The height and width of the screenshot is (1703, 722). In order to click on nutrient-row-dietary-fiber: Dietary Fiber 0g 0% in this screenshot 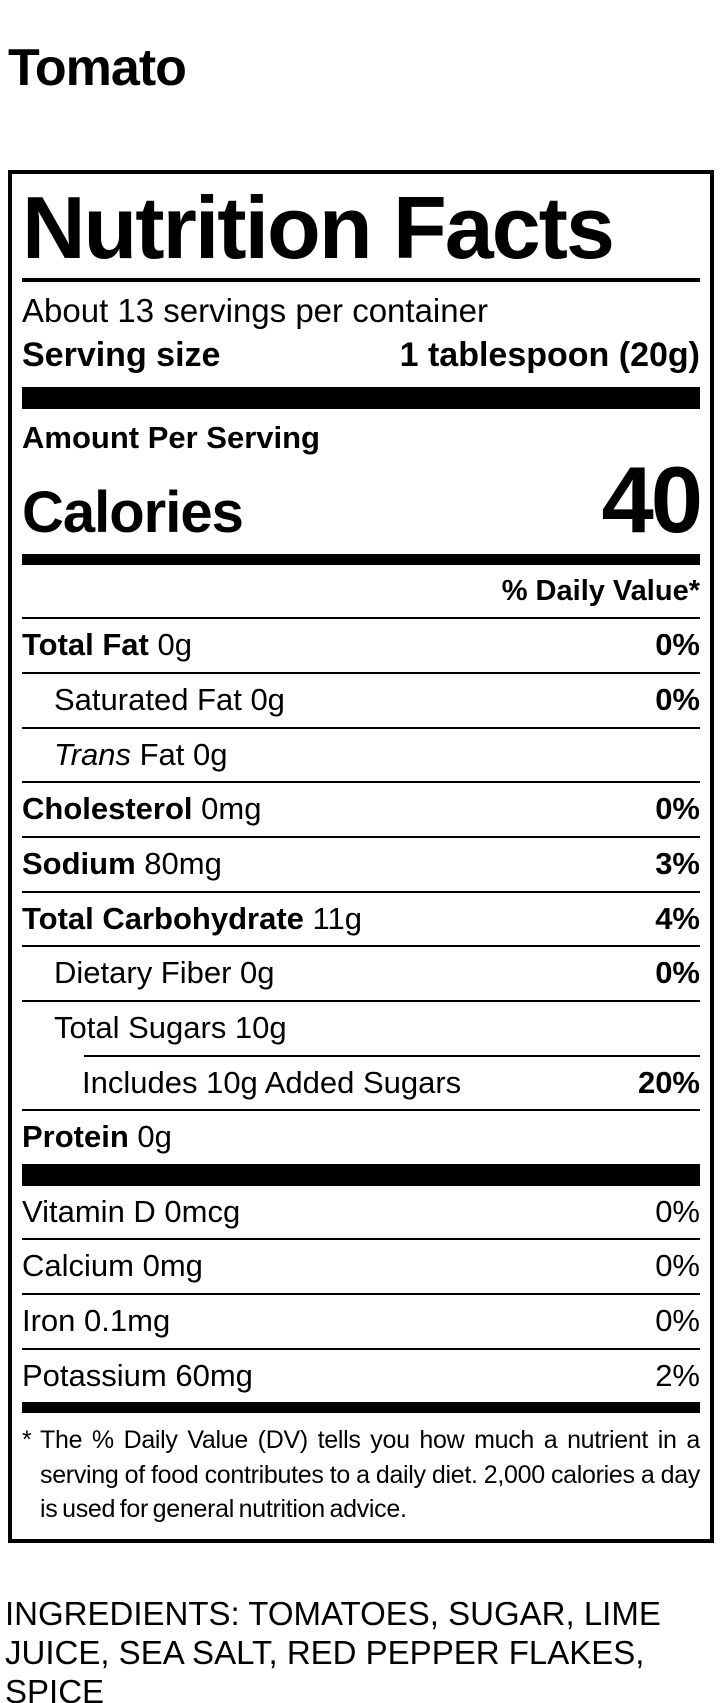, I will do `click(361, 973)`.